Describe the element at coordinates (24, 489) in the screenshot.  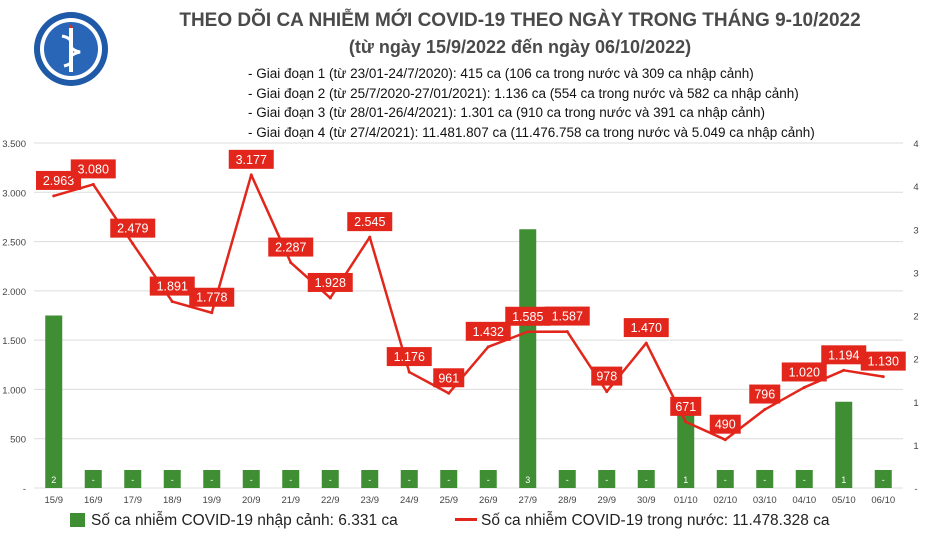
I see `y-left-tick-label: -` at that location.